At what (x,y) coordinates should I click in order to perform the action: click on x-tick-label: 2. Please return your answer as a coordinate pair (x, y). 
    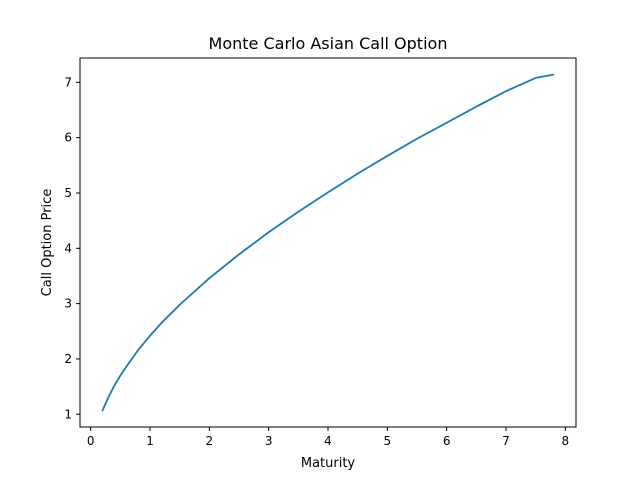
    Looking at the image, I should click on (210, 441).